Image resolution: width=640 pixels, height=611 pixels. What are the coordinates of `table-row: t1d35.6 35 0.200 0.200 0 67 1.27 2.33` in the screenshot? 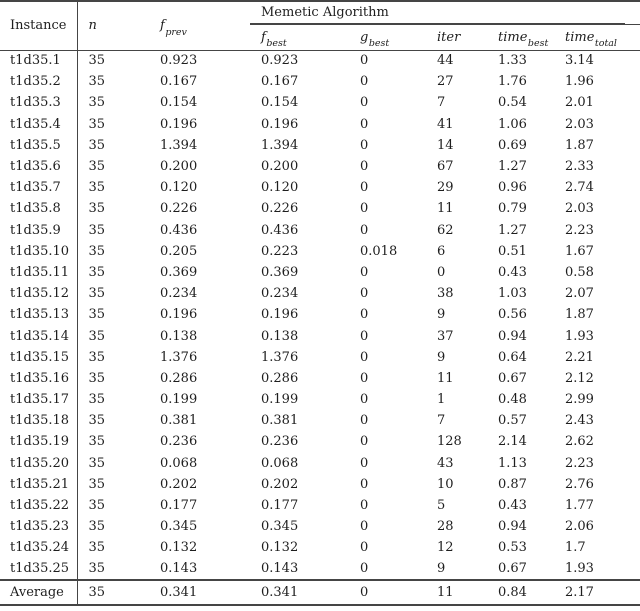 It's located at (320, 166).